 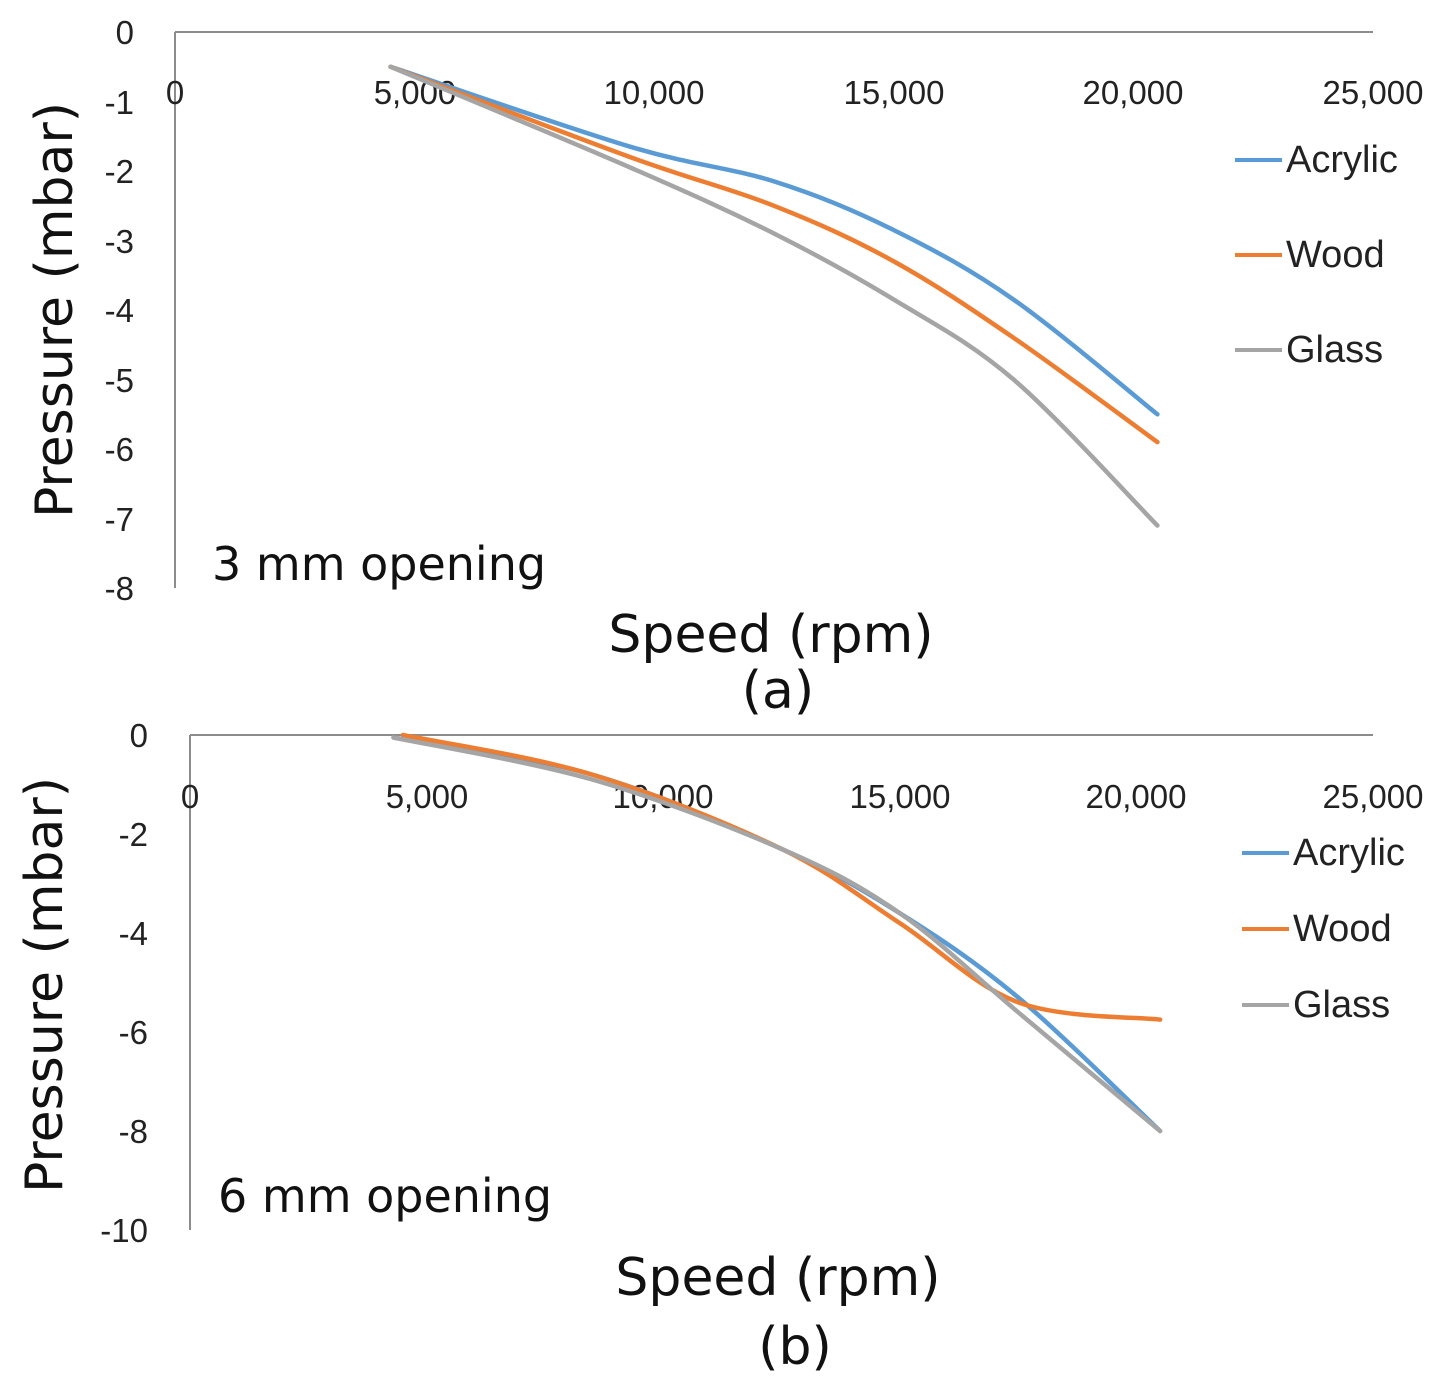 What do you see at coordinates (385, 1196) in the screenshot?
I see `opening-annotation: 6 mm opening` at bounding box center [385, 1196].